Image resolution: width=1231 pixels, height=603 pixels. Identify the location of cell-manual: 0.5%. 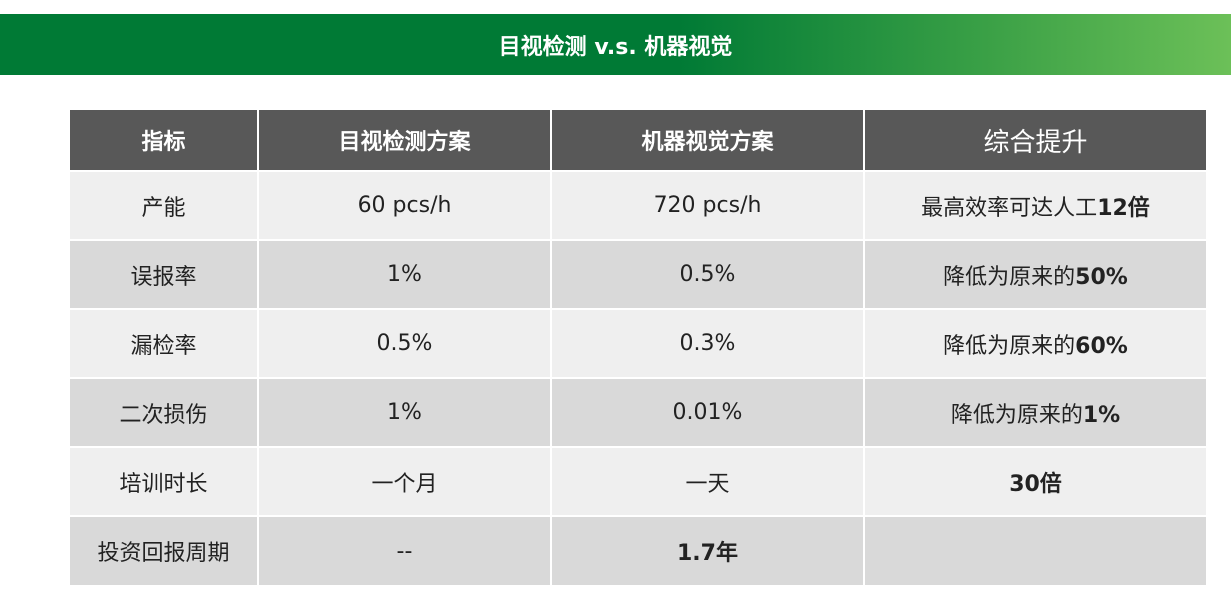
(404, 343).